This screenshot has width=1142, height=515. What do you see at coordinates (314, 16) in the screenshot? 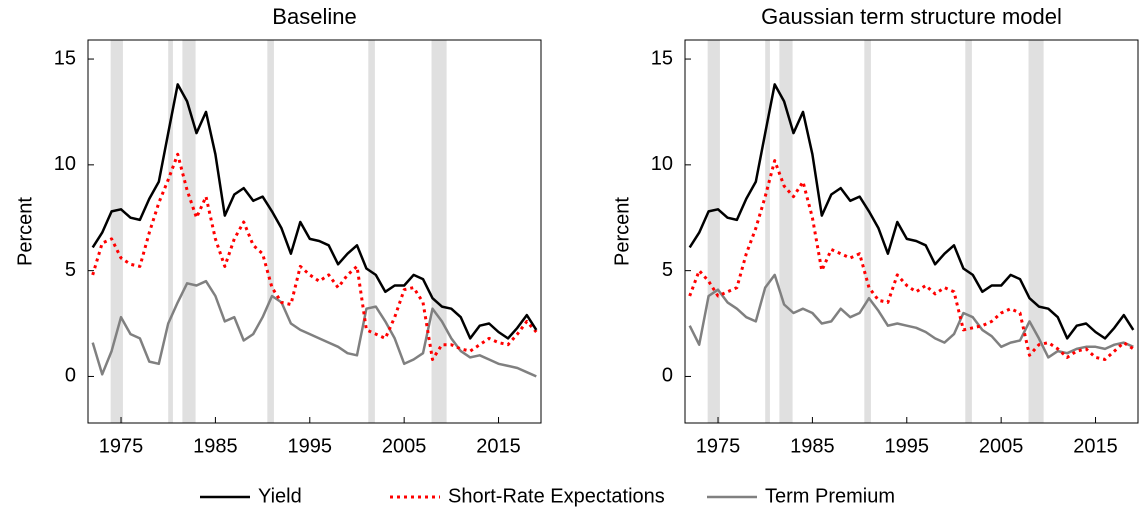
I see `chart-title: Baseline` at bounding box center [314, 16].